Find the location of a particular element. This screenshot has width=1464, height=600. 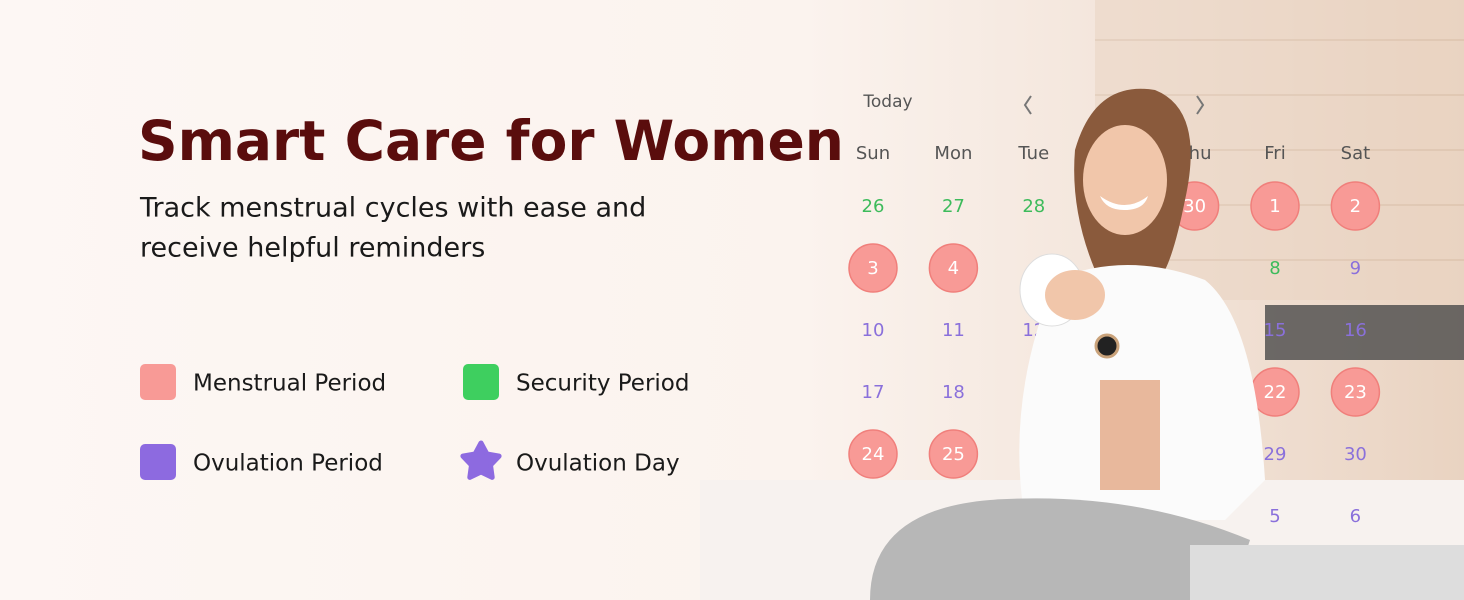

day: 25 is located at coordinates (953, 454).